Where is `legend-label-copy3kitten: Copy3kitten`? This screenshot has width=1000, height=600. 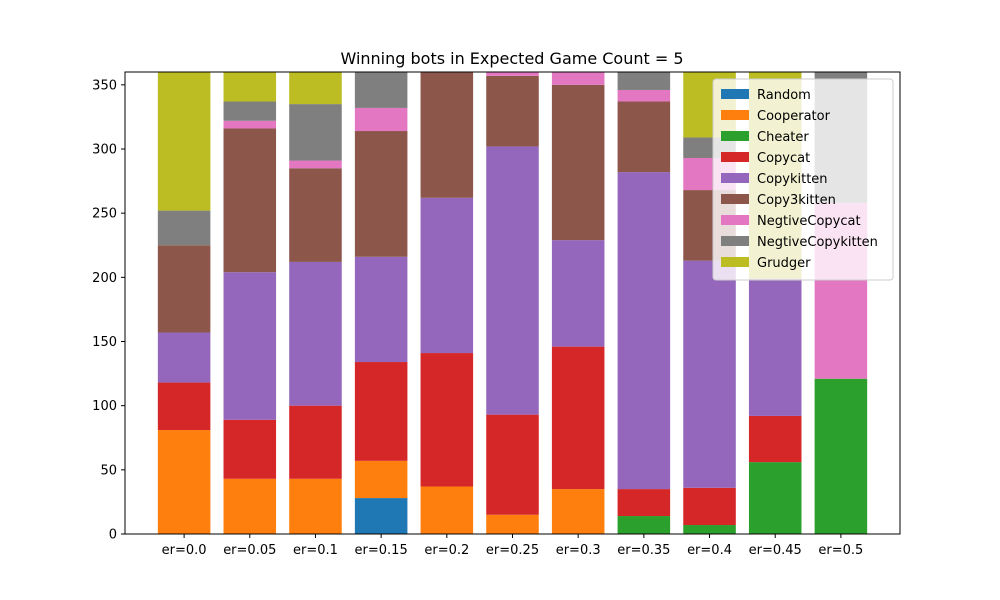
legend-label-copy3kitten: Copy3kitten is located at coordinates (796, 200).